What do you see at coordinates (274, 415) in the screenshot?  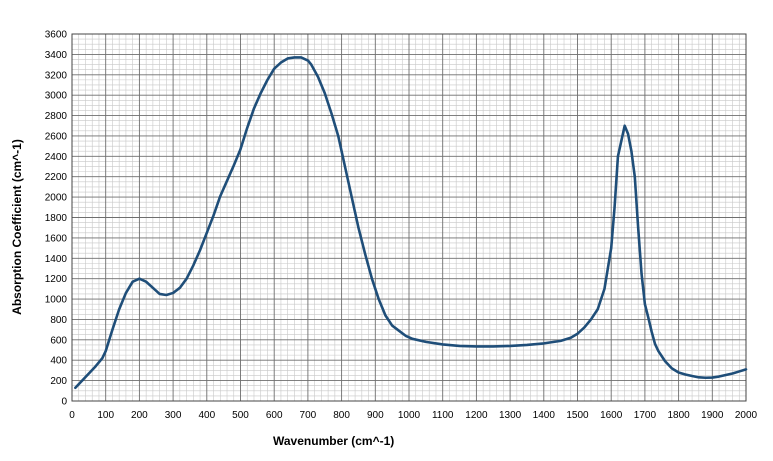 I see `x-tick-label: 600` at bounding box center [274, 415].